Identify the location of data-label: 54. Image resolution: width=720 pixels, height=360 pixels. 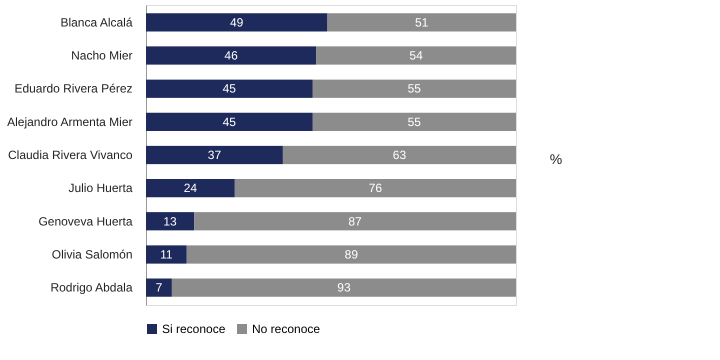
(416, 55).